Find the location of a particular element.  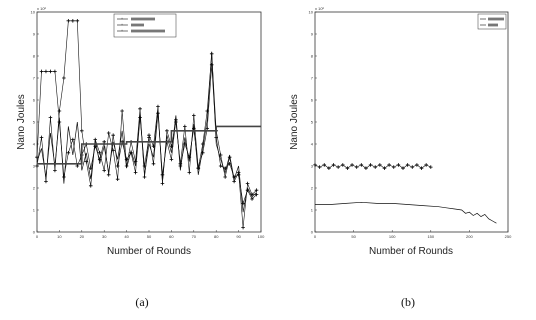

x-tick-label-b-2: 100 is located at coordinates (392, 236).